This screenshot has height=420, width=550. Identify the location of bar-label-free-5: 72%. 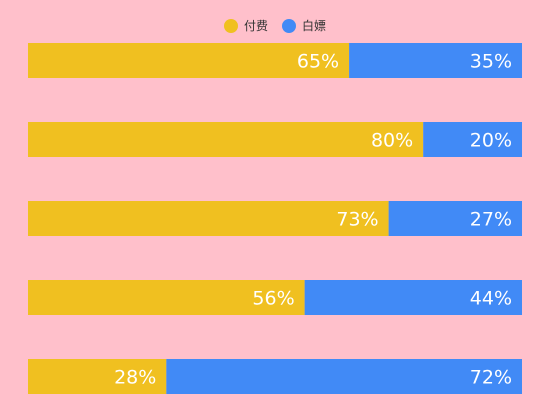
(491, 378).